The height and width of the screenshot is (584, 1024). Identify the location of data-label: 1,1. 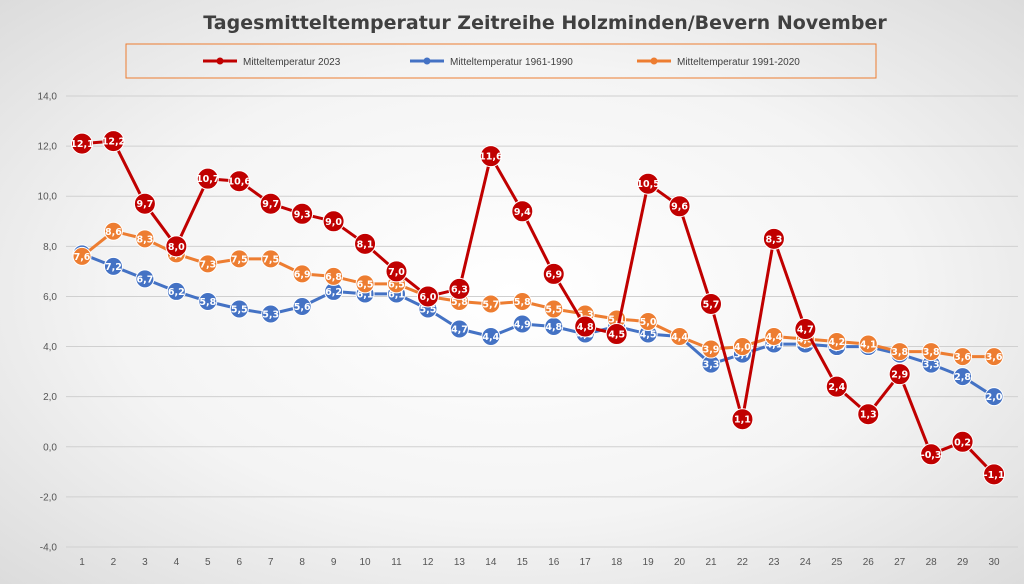
(742, 420).